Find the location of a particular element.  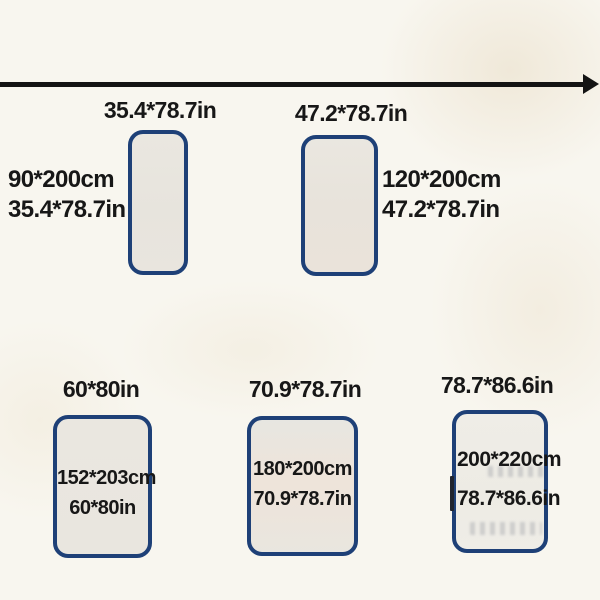

label-cm: 200*220cm is located at coordinates (509, 459).